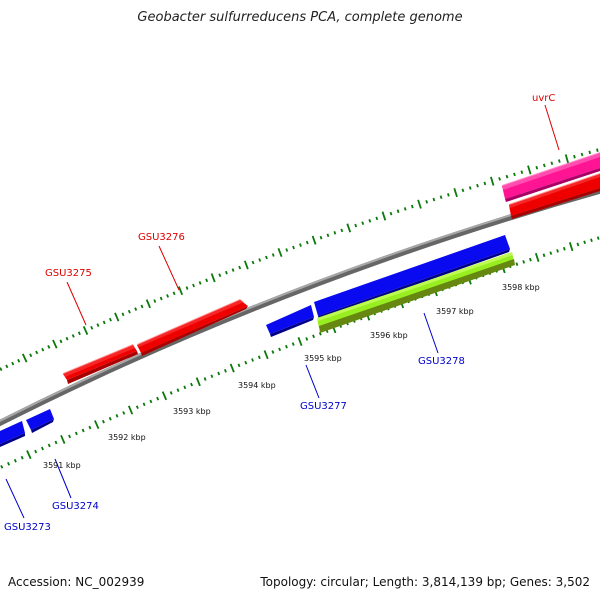 This screenshot has width=600, height=600. Describe the element at coordinates (543, 98) in the screenshot. I see `gene-label-uvrC: uvrC` at that location.